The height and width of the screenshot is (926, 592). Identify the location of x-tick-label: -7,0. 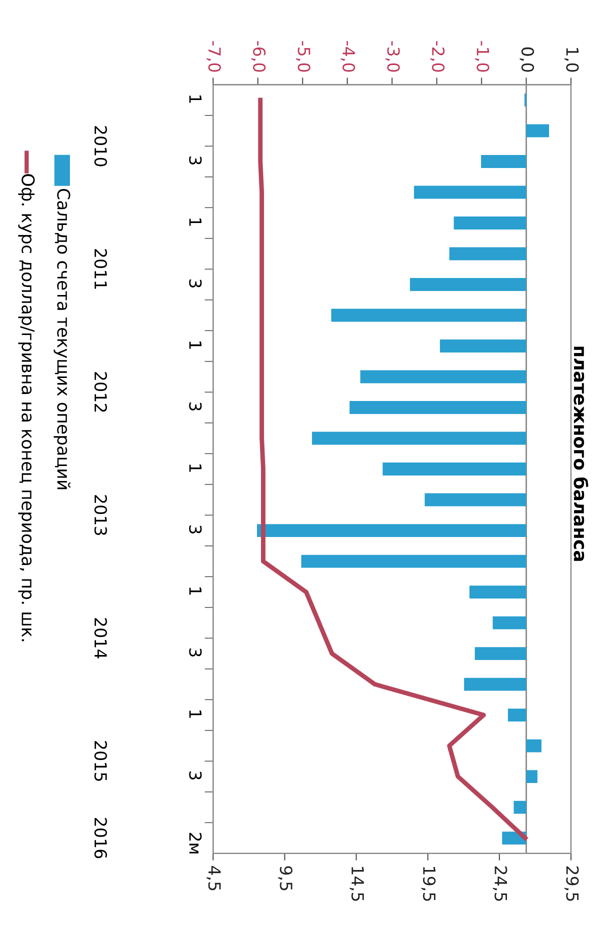
(213, 56).